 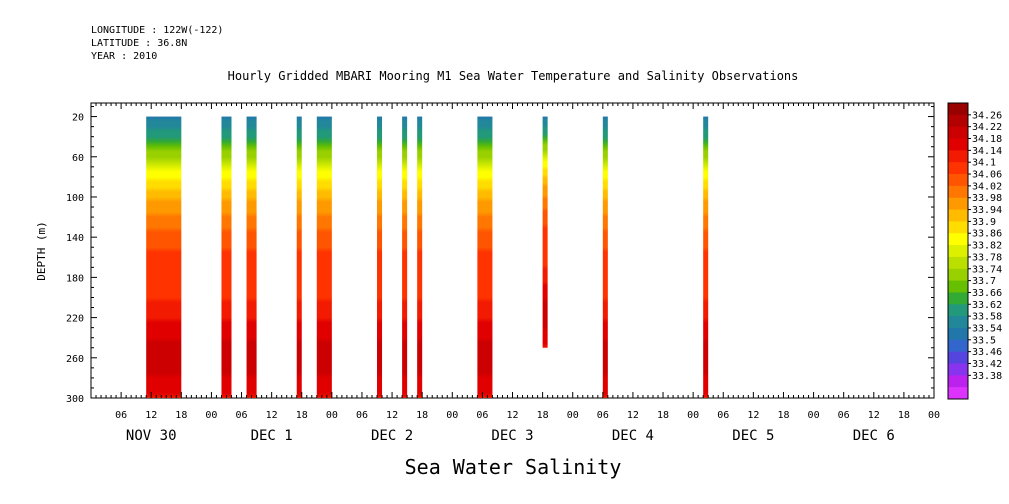 What do you see at coordinates (987, 115) in the screenshot?
I see `colorbar-label: 34.26` at bounding box center [987, 115].